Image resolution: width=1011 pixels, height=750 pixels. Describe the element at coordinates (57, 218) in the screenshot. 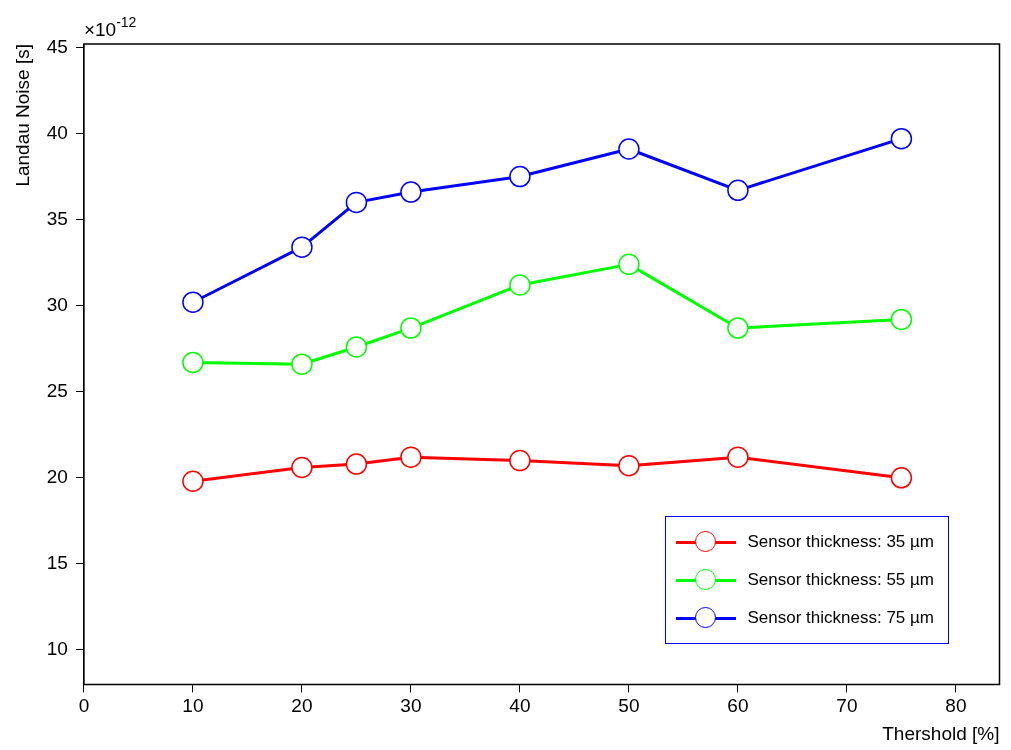

I see `y-tick-label: 35` at that location.